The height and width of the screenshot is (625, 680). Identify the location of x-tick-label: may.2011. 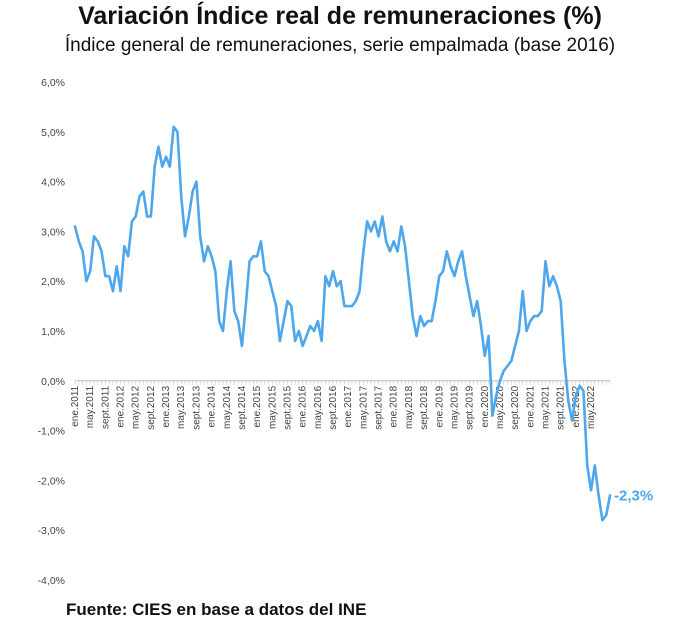
(90, 406).